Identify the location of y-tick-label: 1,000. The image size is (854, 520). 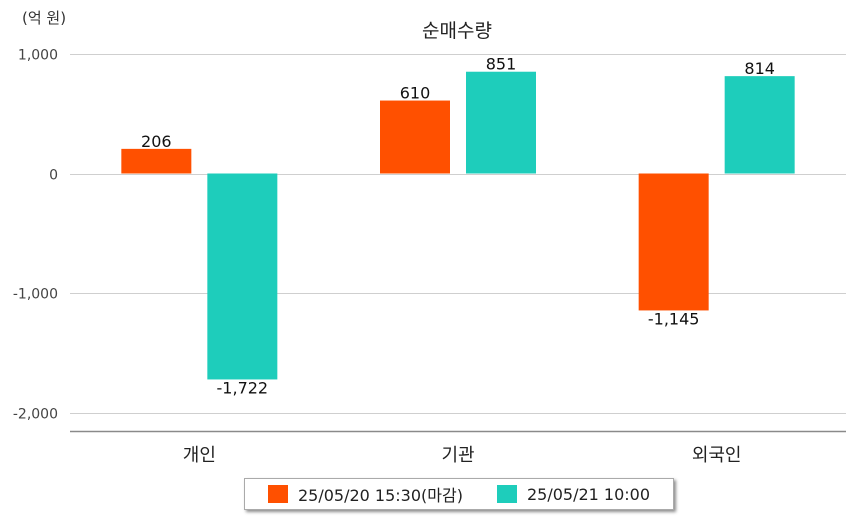
(38, 56).